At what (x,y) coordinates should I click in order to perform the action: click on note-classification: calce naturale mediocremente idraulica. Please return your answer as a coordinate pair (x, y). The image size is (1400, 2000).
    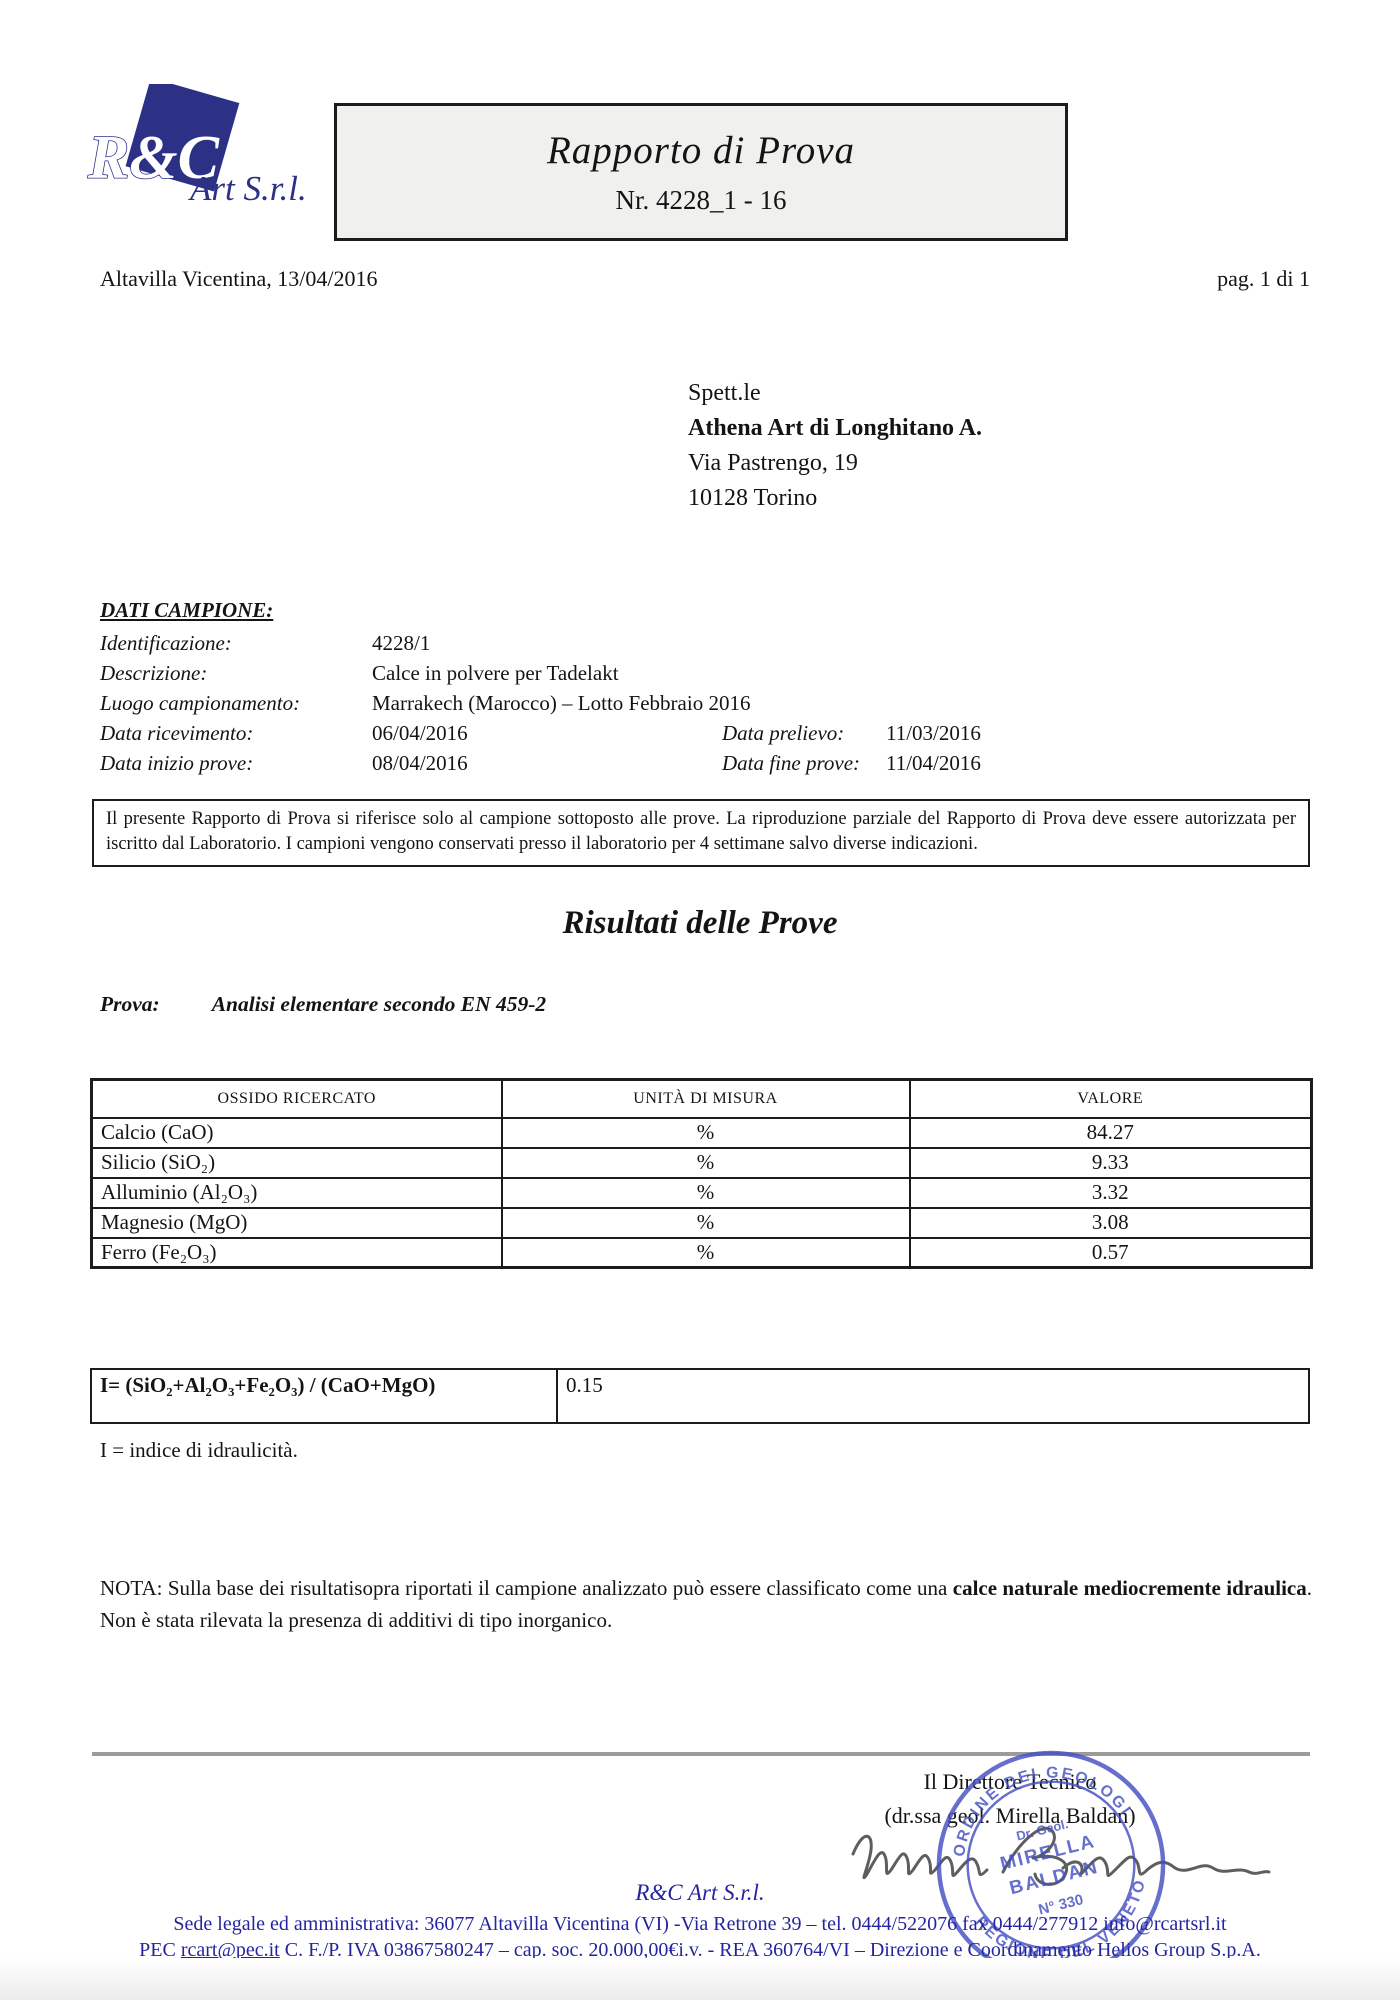
    Looking at the image, I should click on (1129, 1588).